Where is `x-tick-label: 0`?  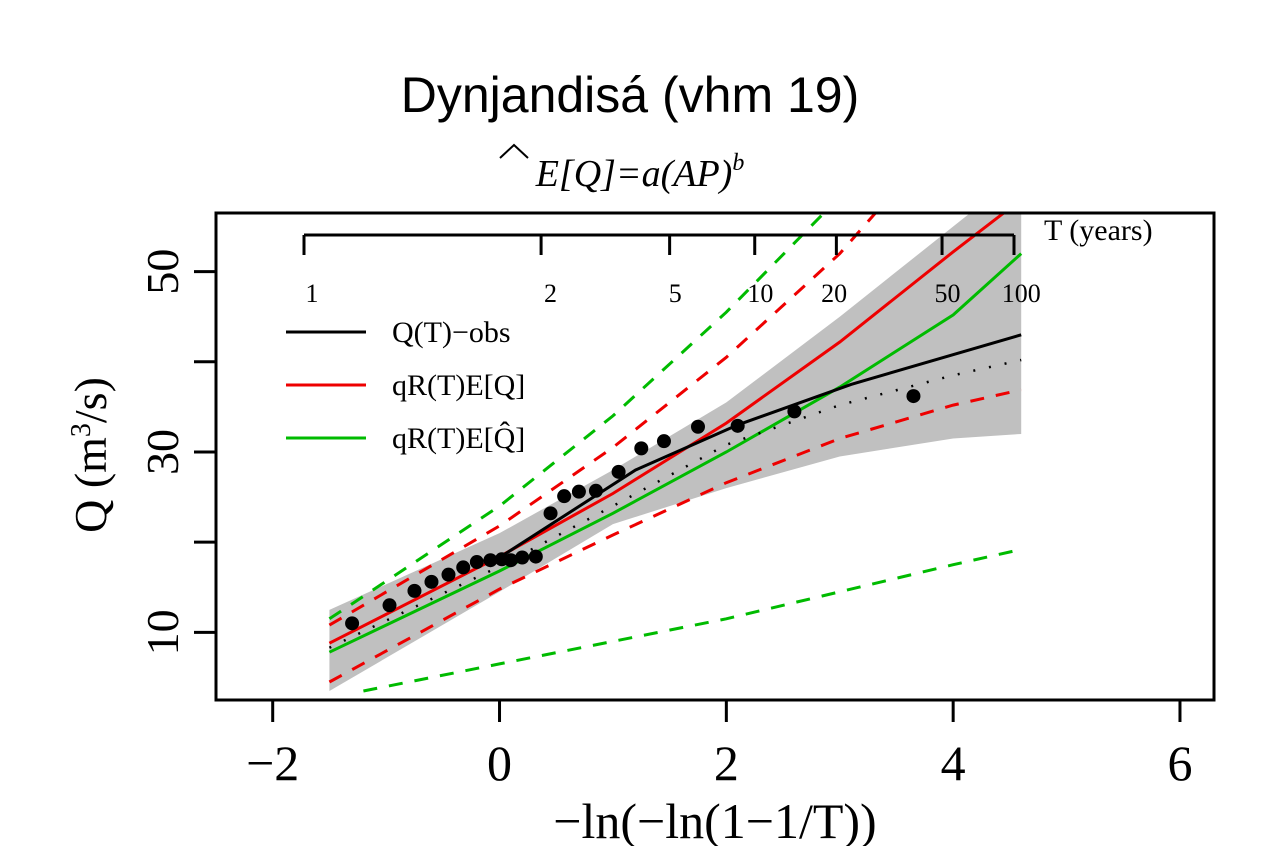 x-tick-label: 0 is located at coordinates (499, 763).